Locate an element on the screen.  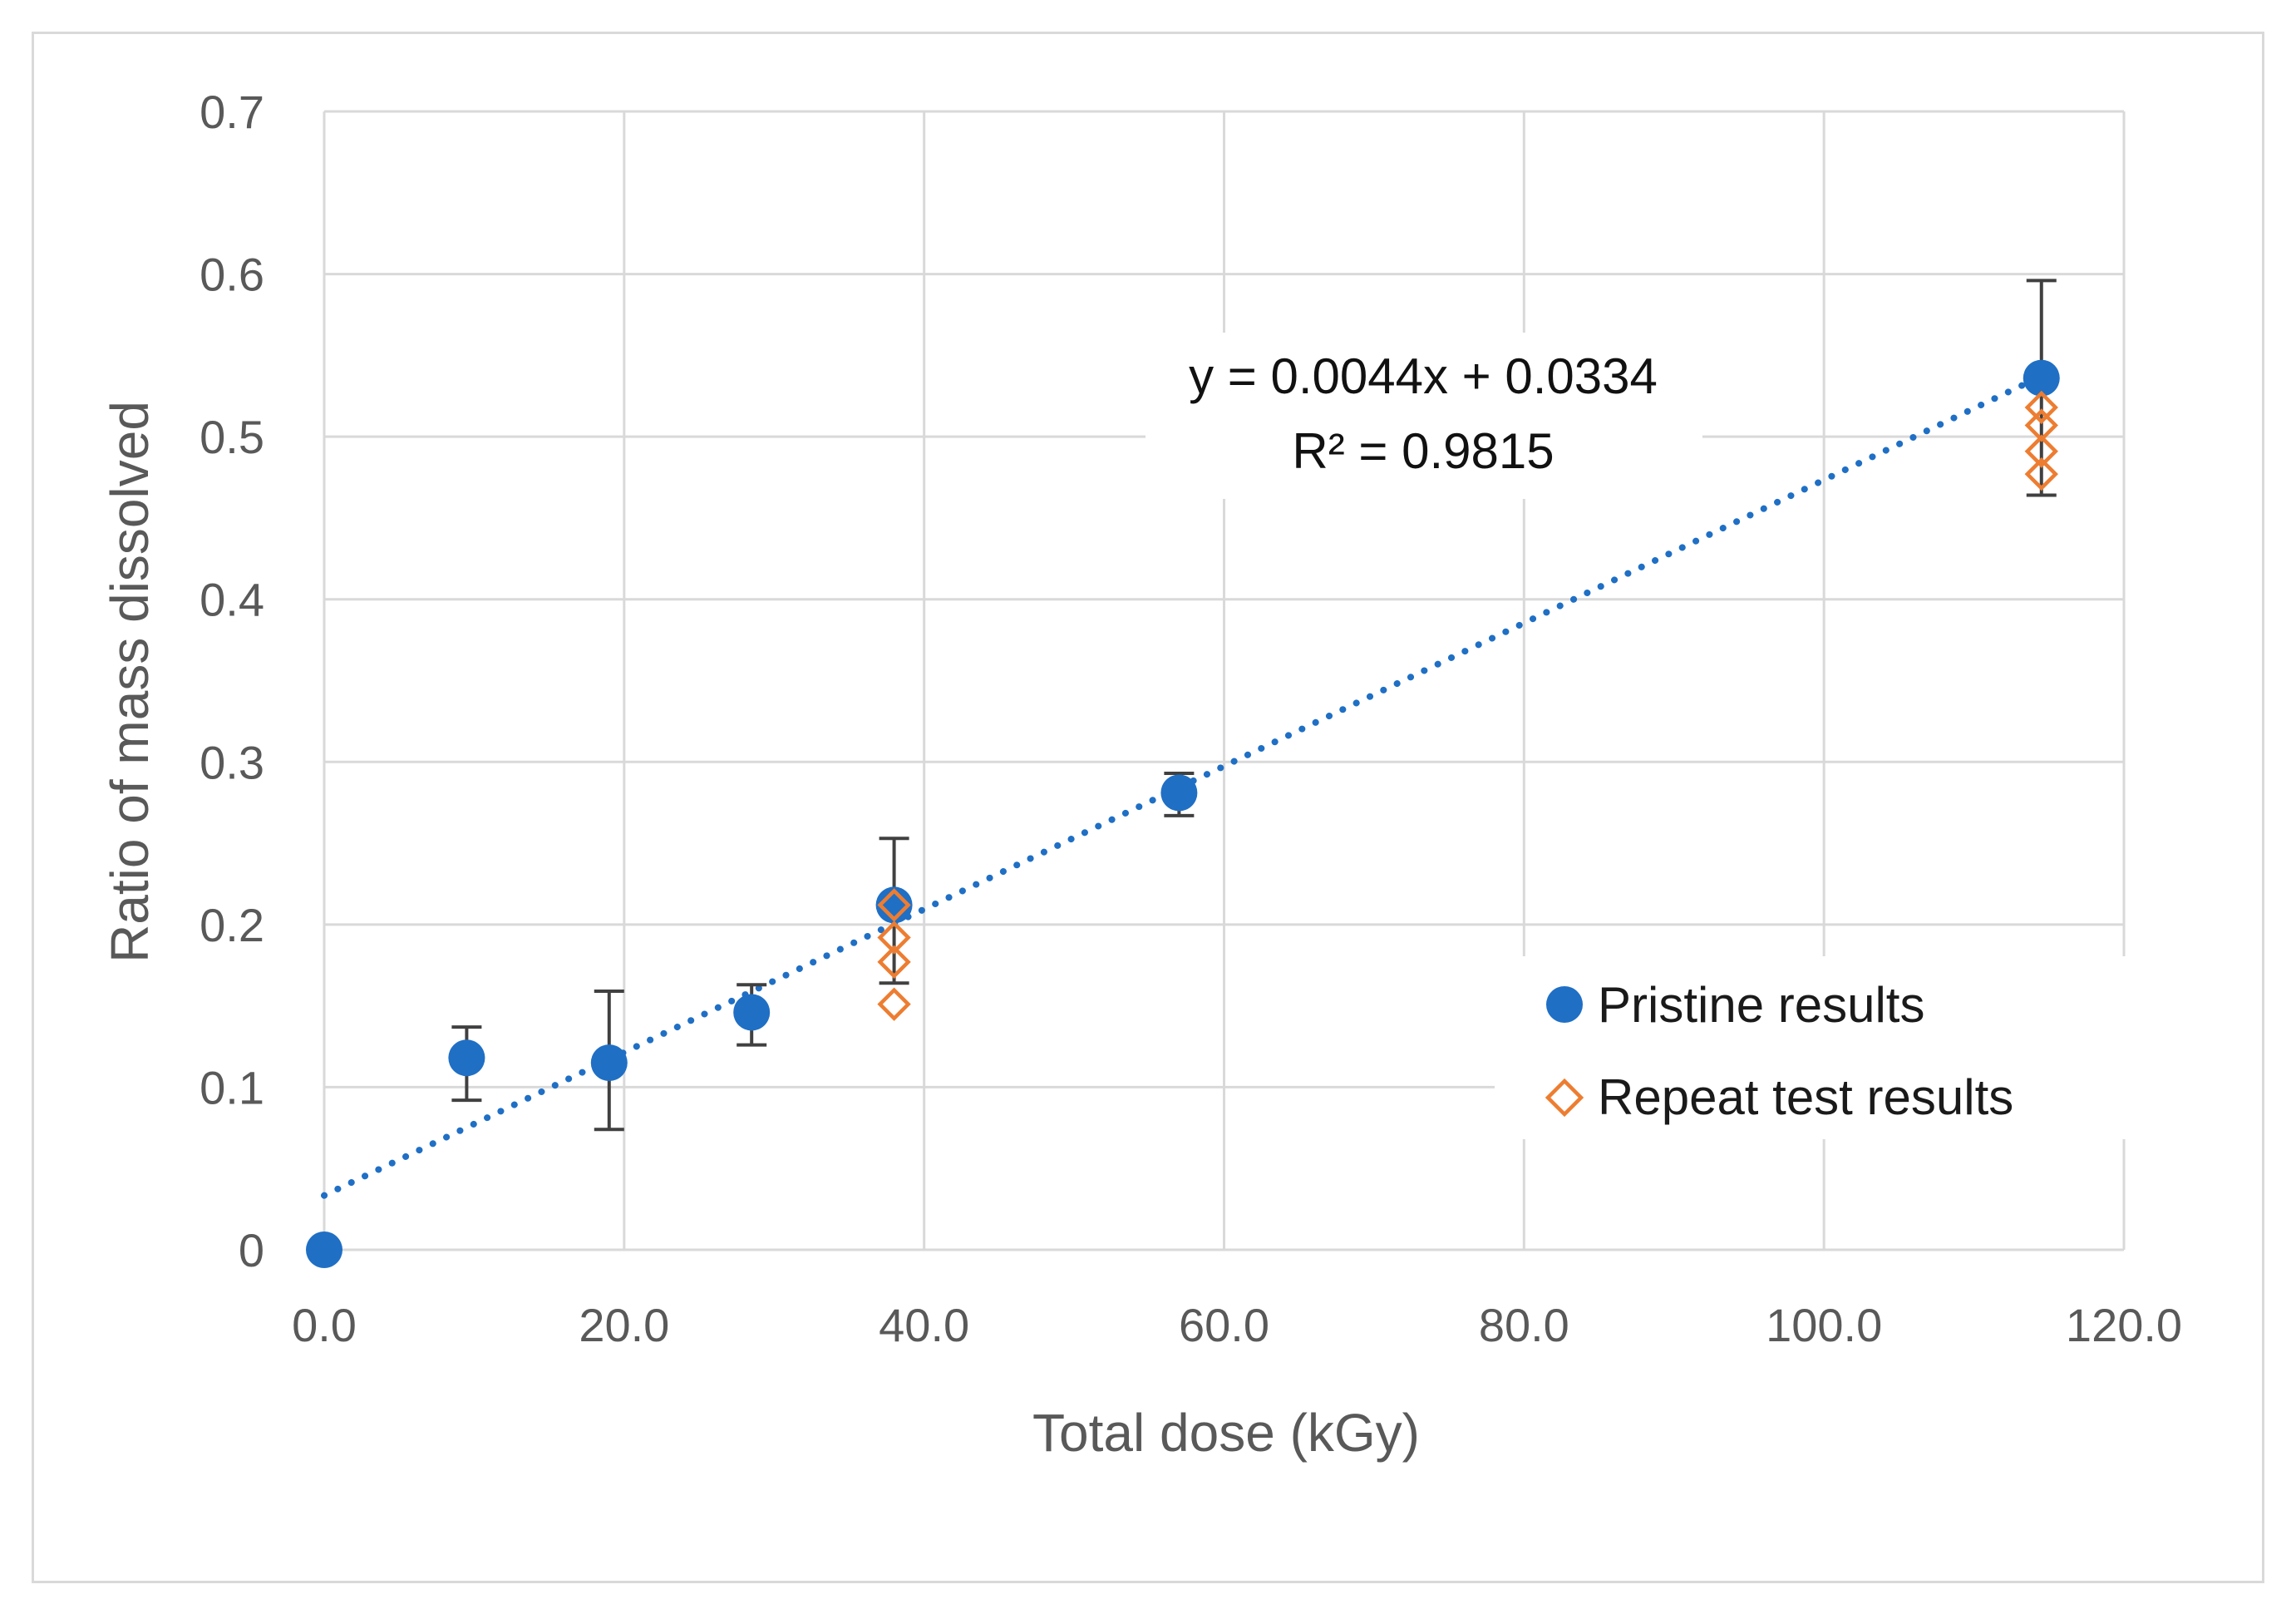
x-tick-label: 0.0 is located at coordinates (324, 1325).